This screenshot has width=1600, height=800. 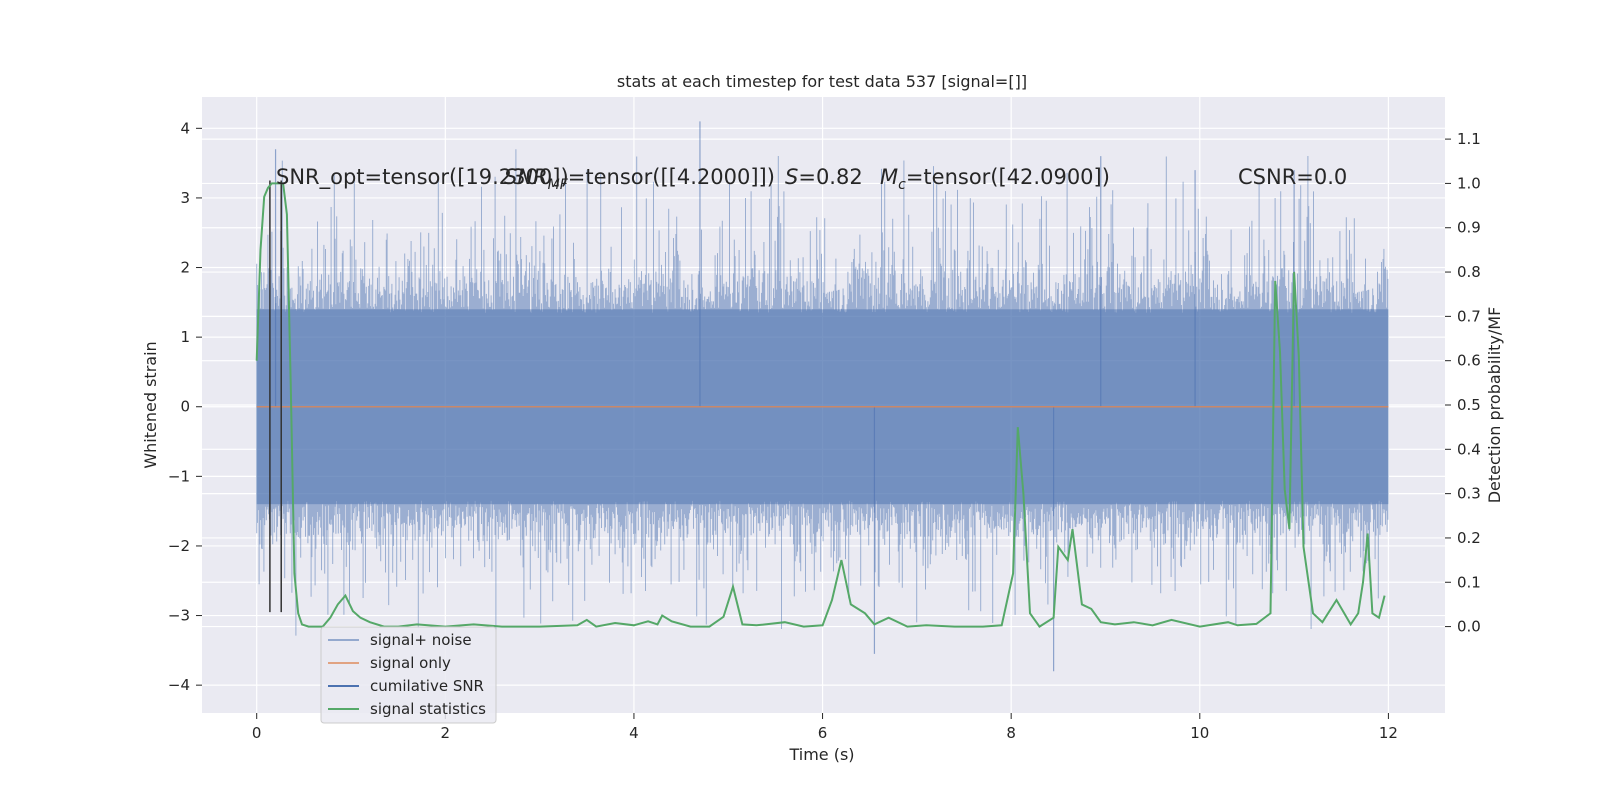 What do you see at coordinates (1469, 449) in the screenshot?
I see `yr-tick-label-4: 0.4` at bounding box center [1469, 449].